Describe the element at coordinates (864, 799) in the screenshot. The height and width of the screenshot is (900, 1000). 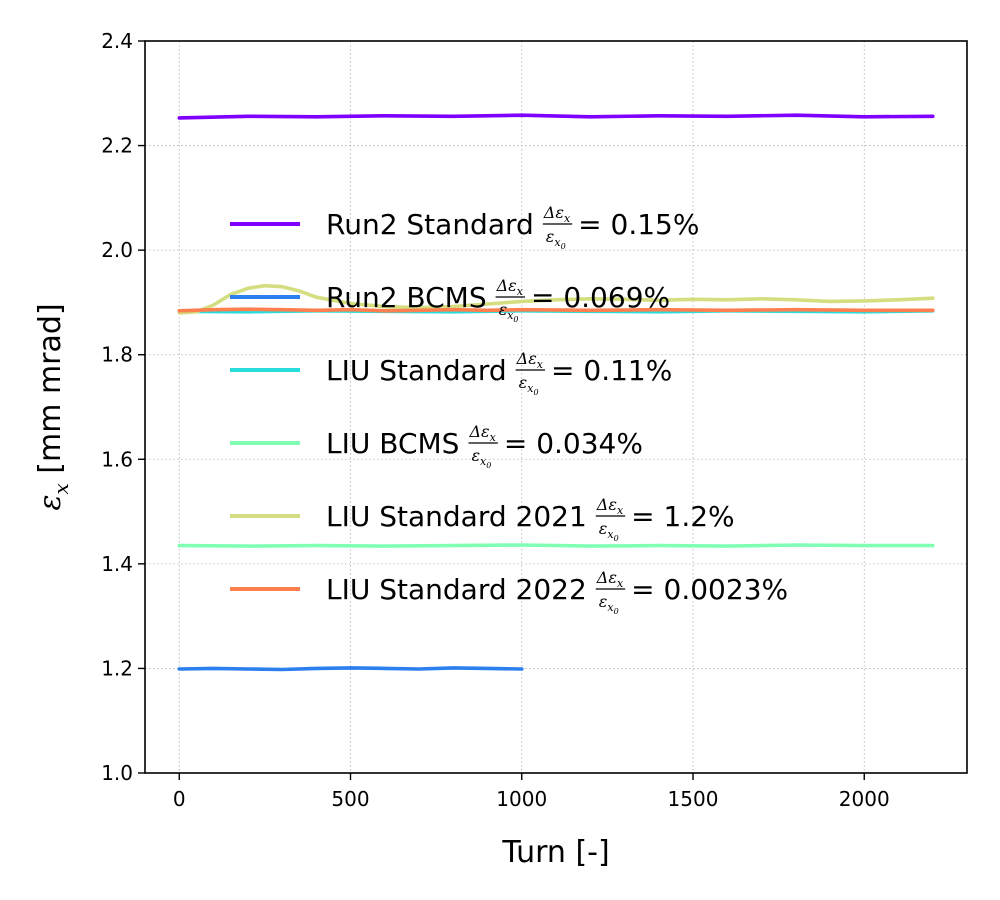
I see `x-tick-label: 2000` at that location.